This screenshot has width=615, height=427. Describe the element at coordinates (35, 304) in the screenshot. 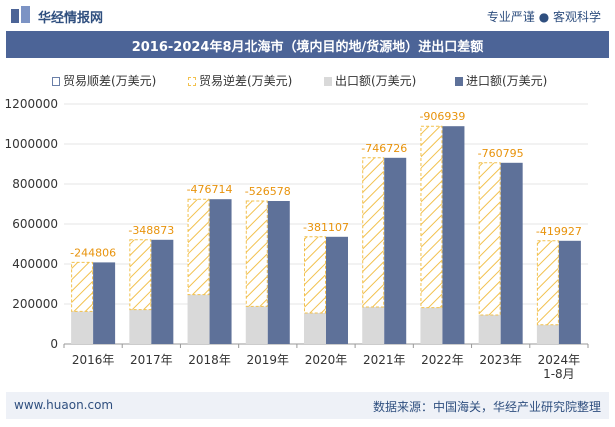

I see `y-tick-label: 200000` at that location.